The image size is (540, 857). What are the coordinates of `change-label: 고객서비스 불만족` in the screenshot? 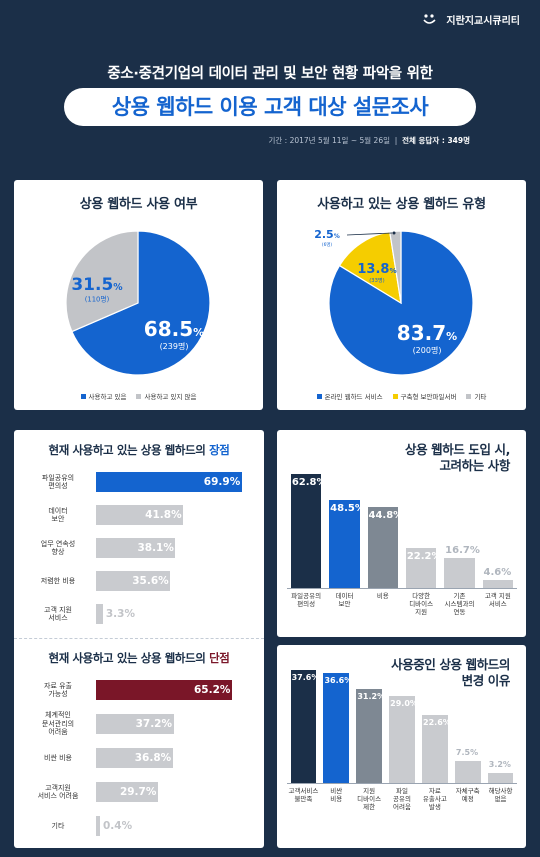 It's located at (303, 795).